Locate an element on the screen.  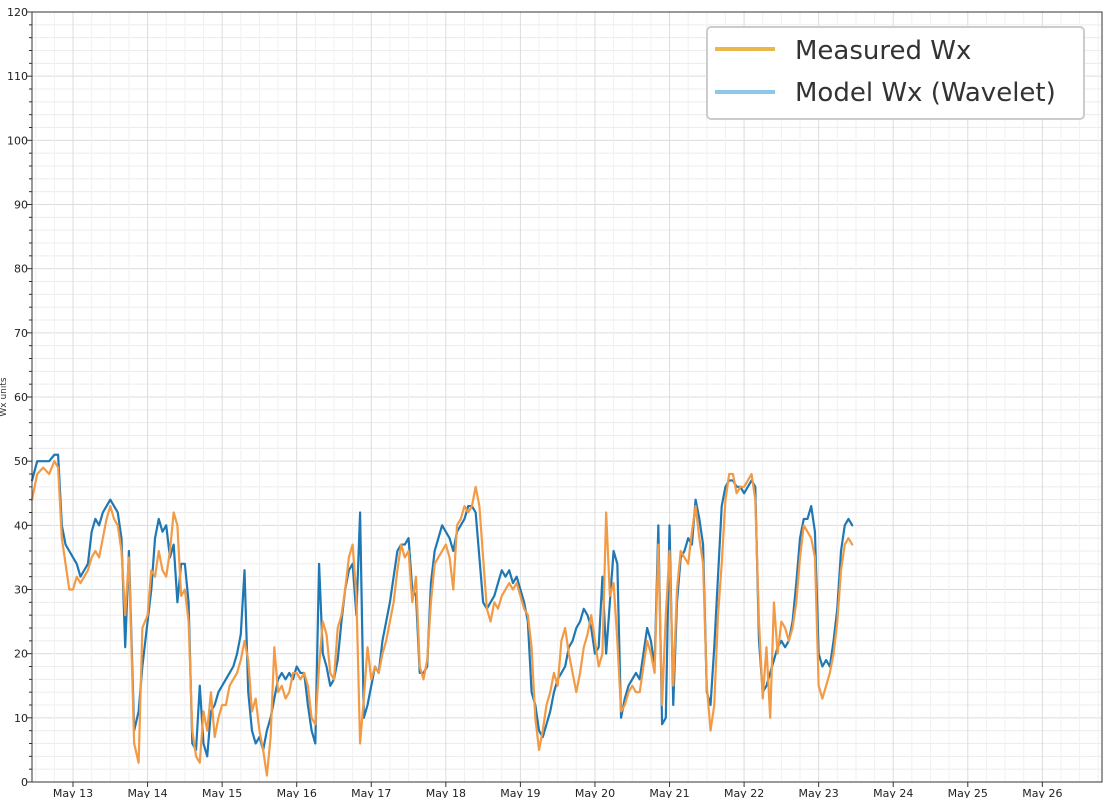
y-axis: 0 10 20 30 40 50 60 70 80 90 100 110 120 is located at coordinates (19, 397).